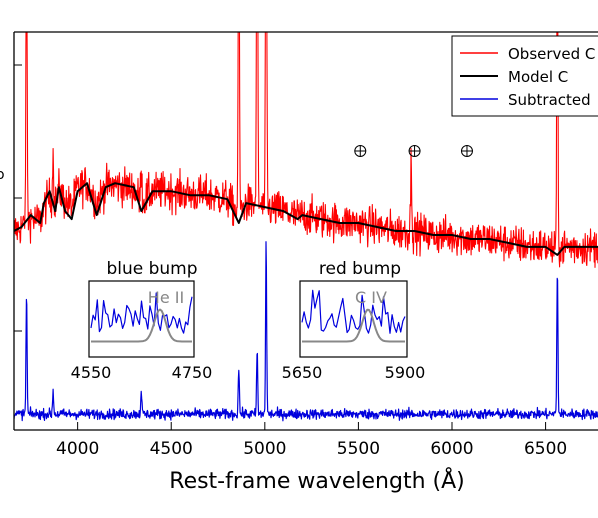 Image resolution: width=598 pixels, height=518 pixels. I want to click on inset-blue-bump-frame, so click(141, 319).